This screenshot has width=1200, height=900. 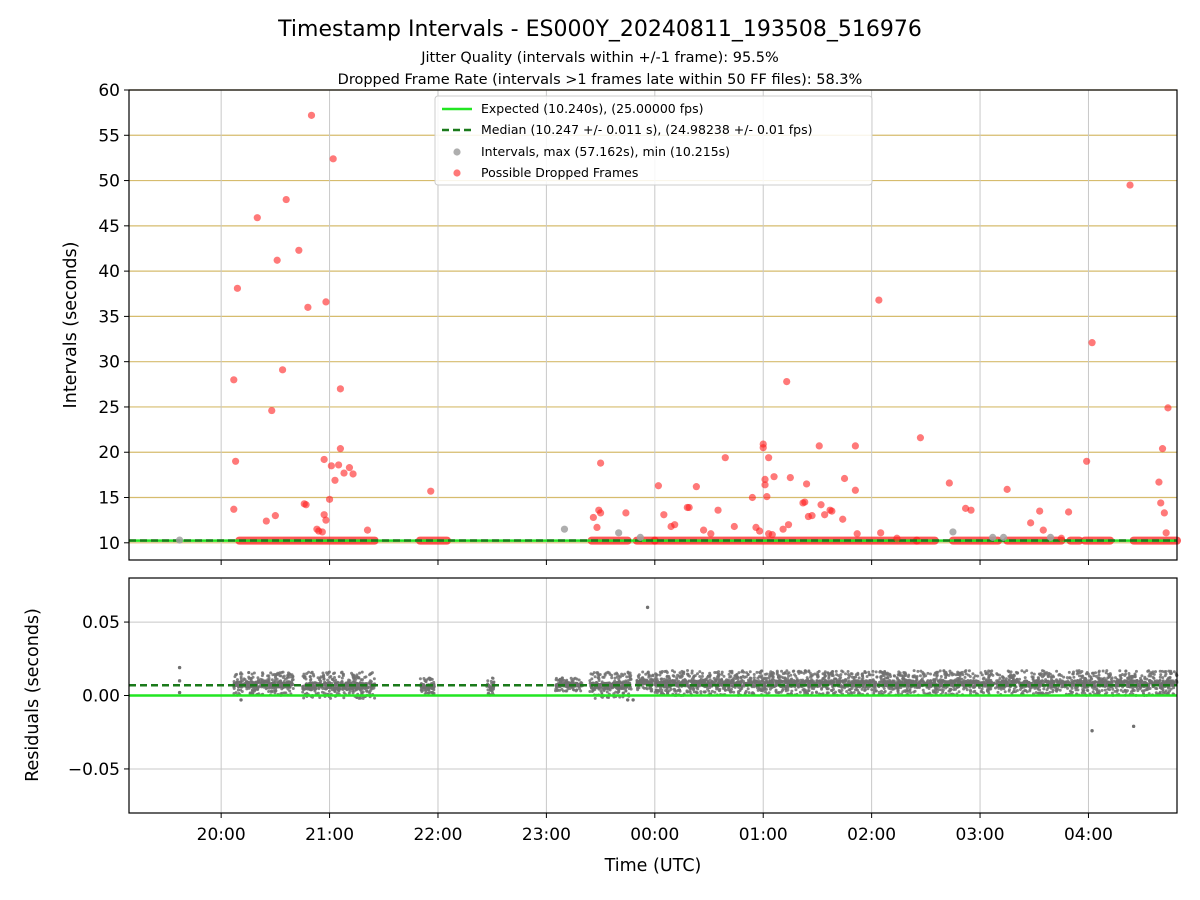 I want to click on x-tick-label: 20:00, so click(x=221, y=835).